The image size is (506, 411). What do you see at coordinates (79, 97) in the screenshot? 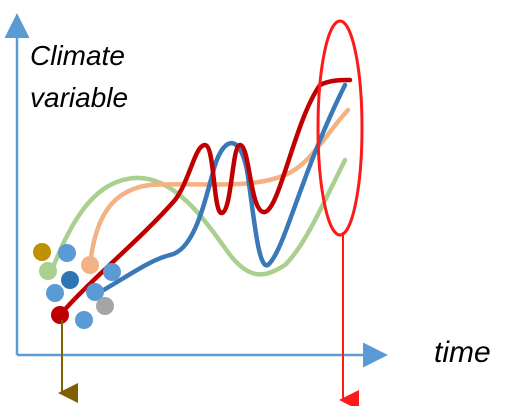
I see `y-axis-label-line2: variable` at bounding box center [79, 97].